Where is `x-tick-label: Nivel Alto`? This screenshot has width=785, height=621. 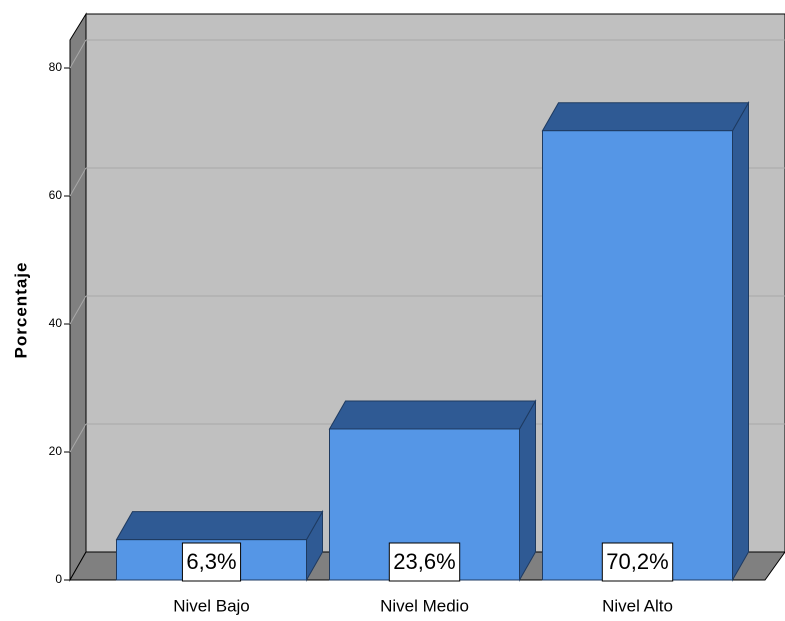 x-tick-label: Nivel Alto is located at coordinates (637, 605).